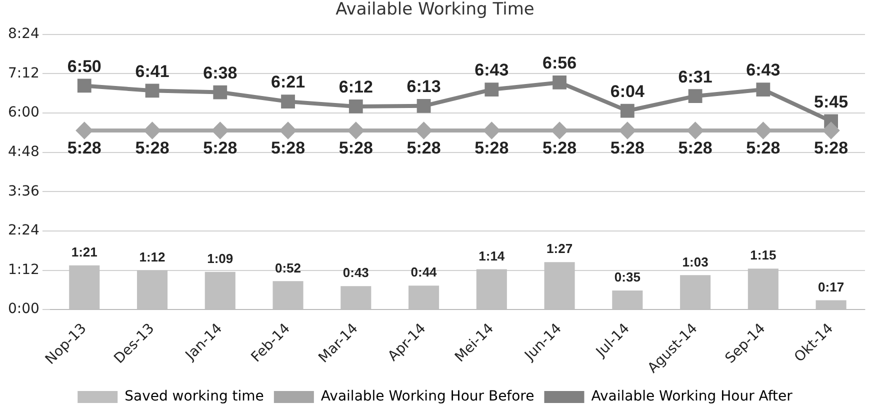 This screenshot has height=414, width=880. What do you see at coordinates (627, 277) in the screenshot?
I see `data-label: 0:35` at bounding box center [627, 277].